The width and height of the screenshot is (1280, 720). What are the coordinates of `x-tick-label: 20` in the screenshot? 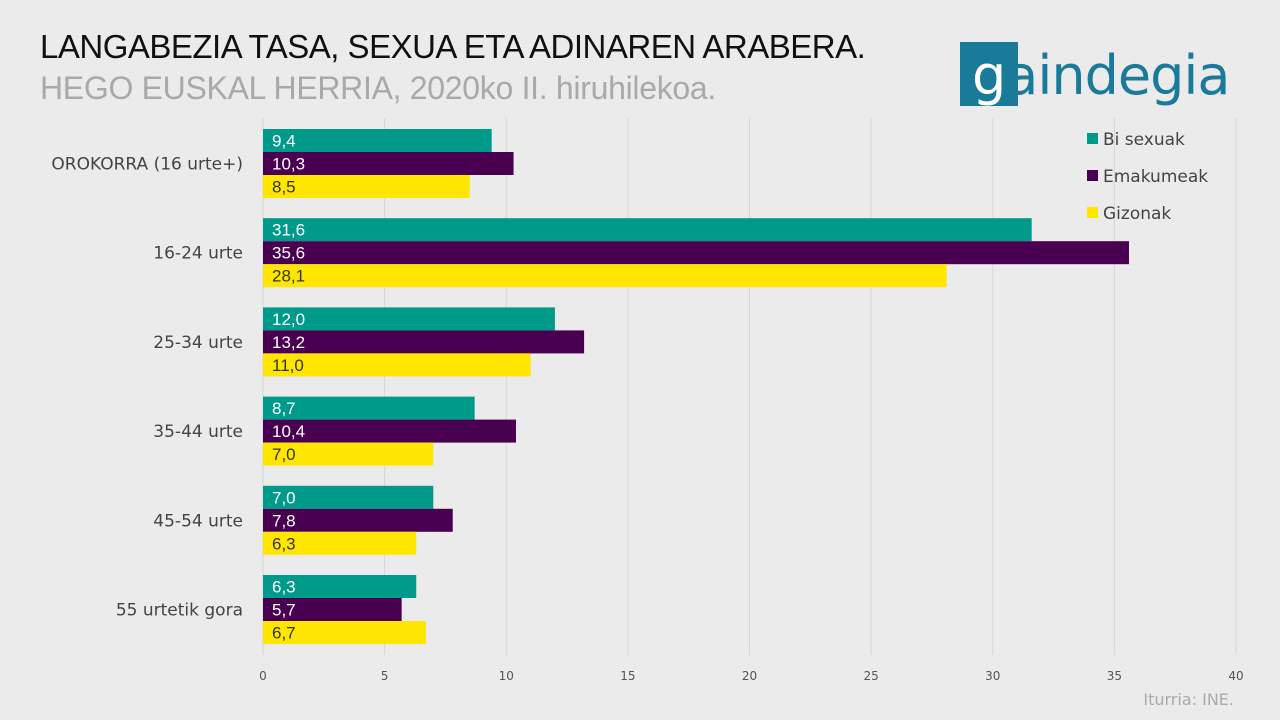 It's located at (749, 676).